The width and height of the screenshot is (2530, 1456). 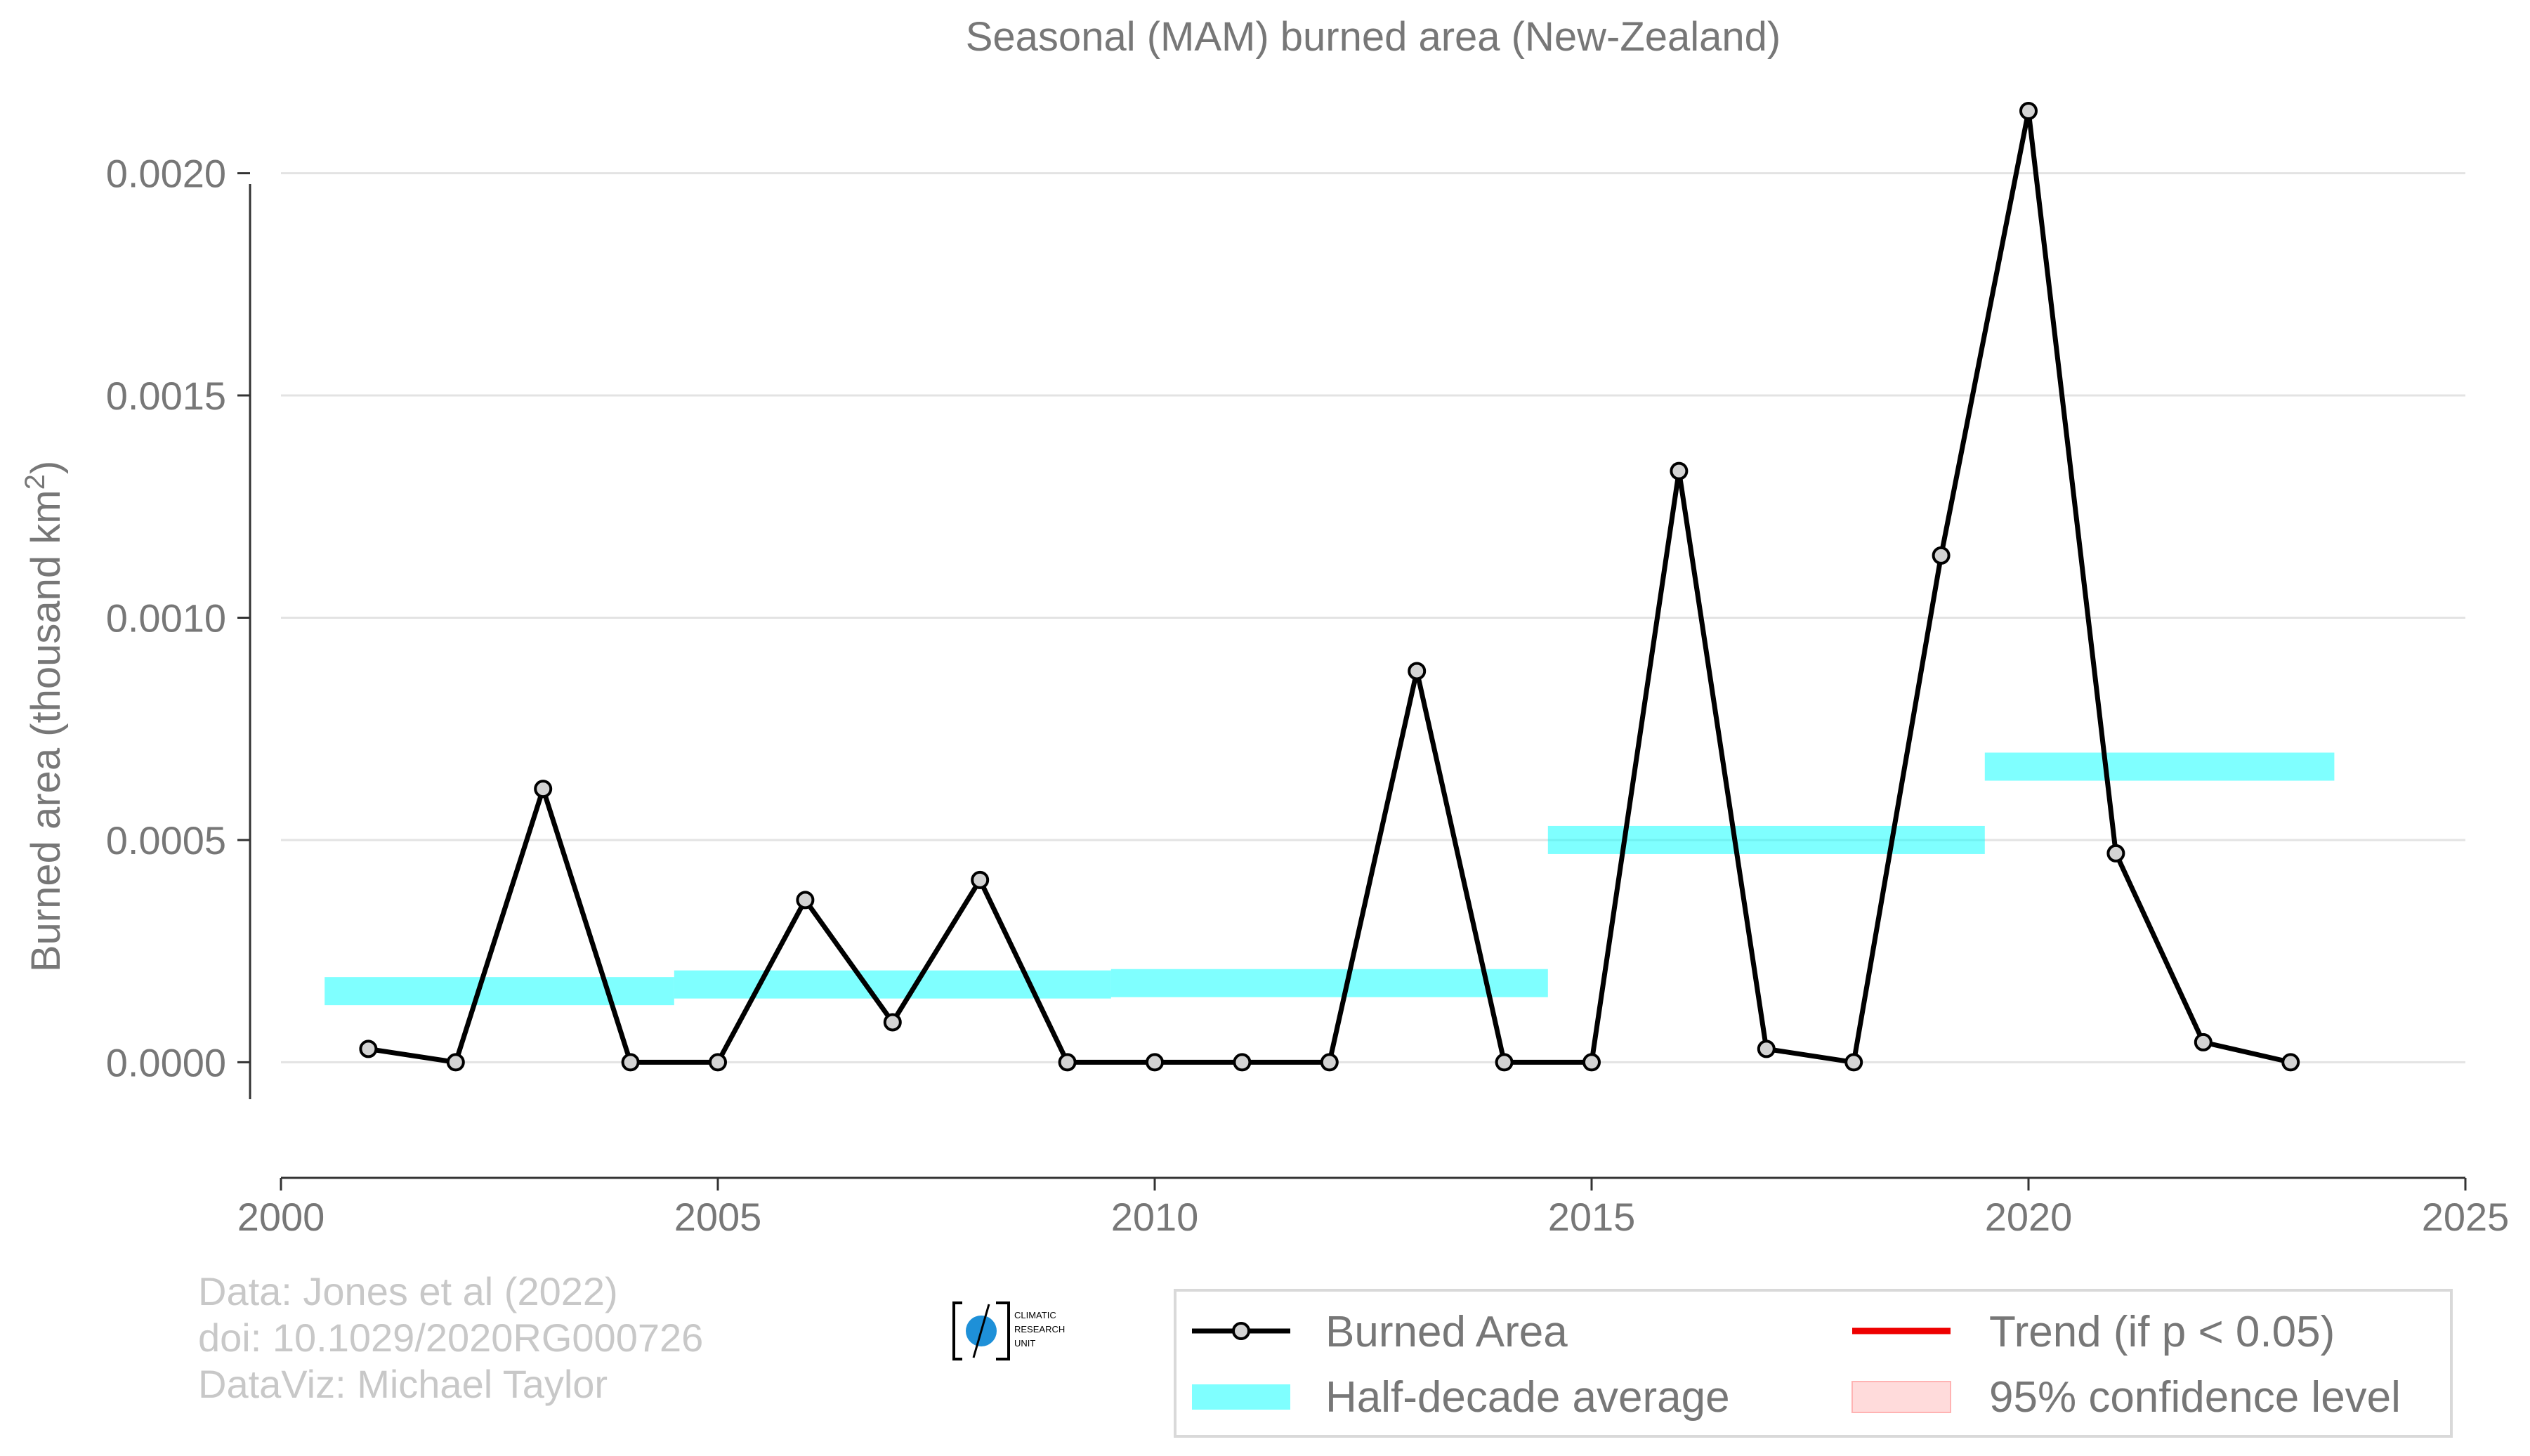 What do you see at coordinates (1003, 1331) in the screenshot?
I see `logo-frame-right` at bounding box center [1003, 1331].